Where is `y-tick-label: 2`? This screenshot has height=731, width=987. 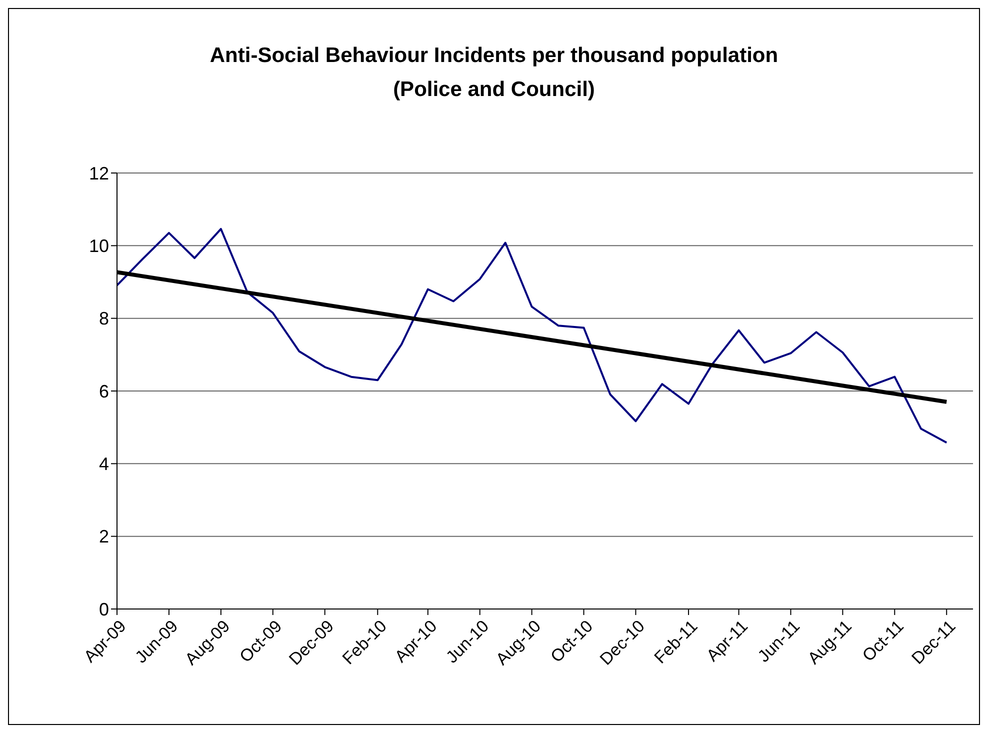
y-tick-label: 2 is located at coordinates (103, 536).